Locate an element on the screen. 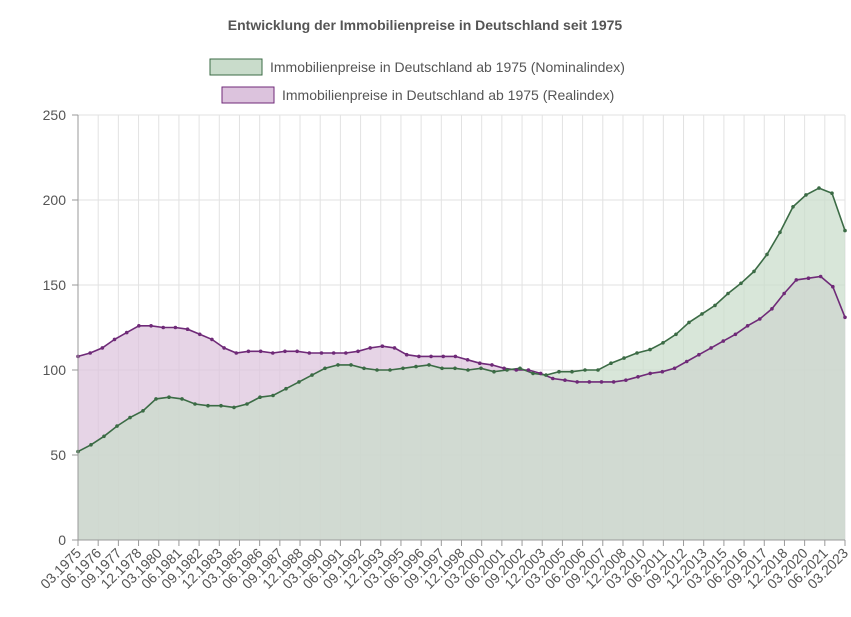 This screenshot has height=617, width=851. y-tick-label: 250 is located at coordinates (55, 115).